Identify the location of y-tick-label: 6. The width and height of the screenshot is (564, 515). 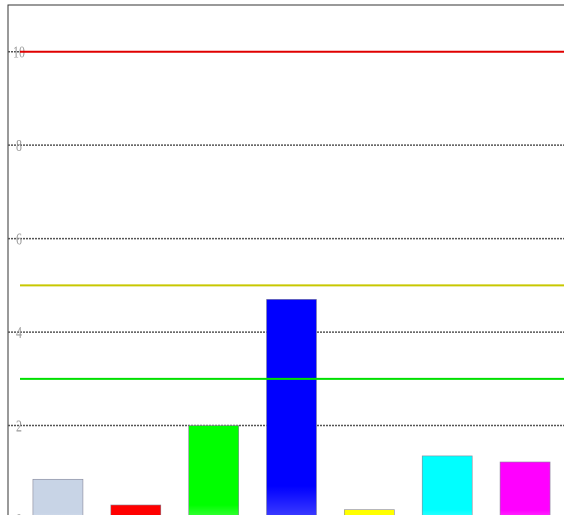
(19, 240).